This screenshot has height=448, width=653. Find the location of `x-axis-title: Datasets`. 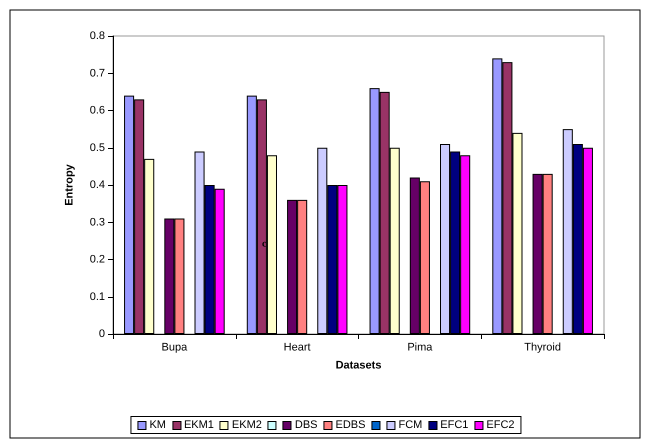

x-axis-title: Datasets is located at coordinates (359, 366).